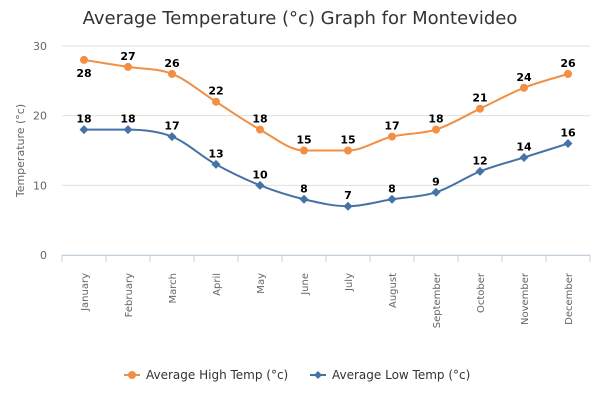 This screenshot has height=404, width=600. I want to click on x-tick-label: July, so click(349, 282).